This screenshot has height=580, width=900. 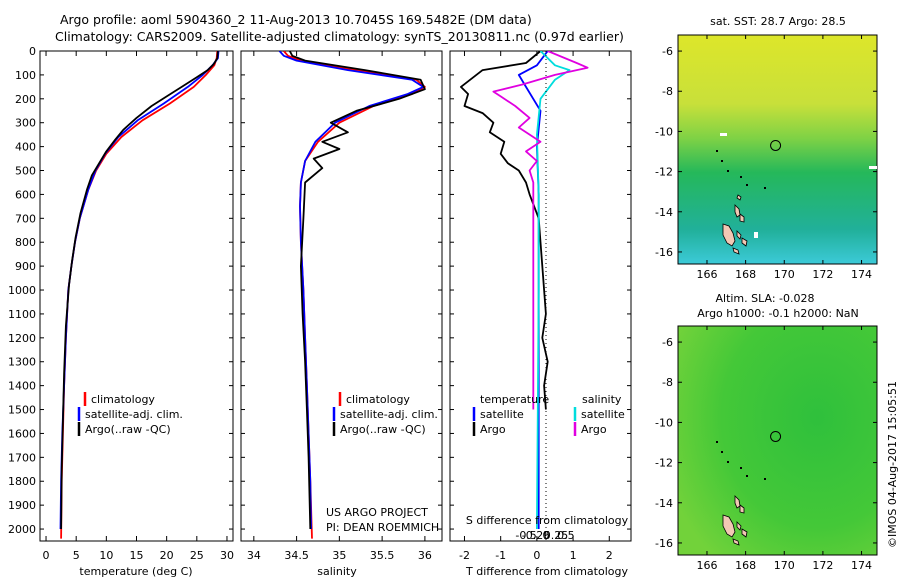 I want to click on y-tick-label: 300, so click(x=25, y=123).